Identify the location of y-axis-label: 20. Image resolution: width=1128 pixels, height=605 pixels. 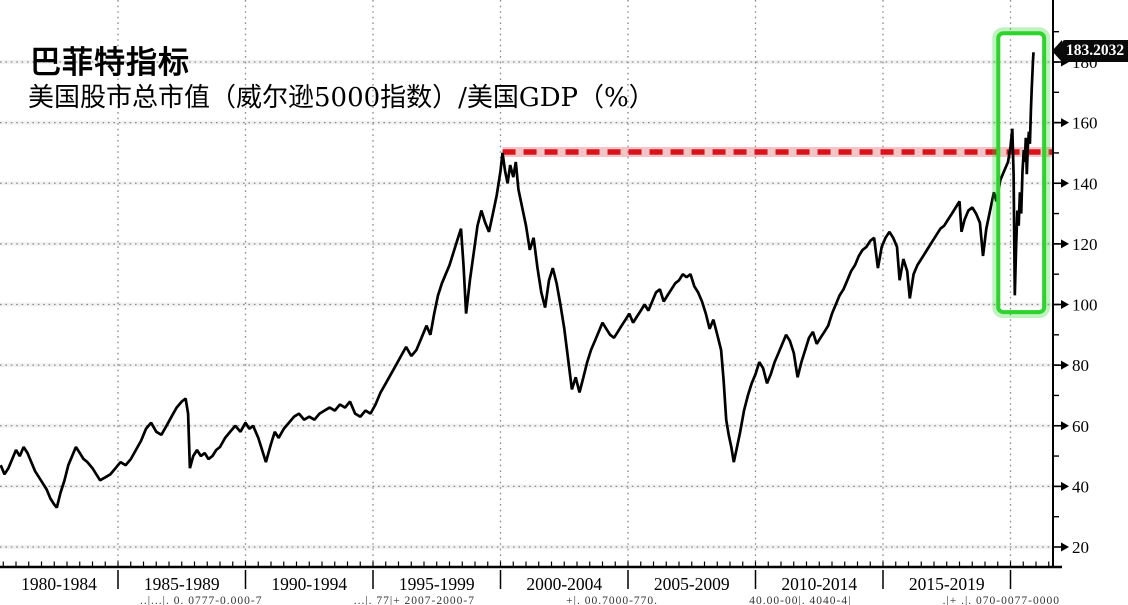
(1080, 547).